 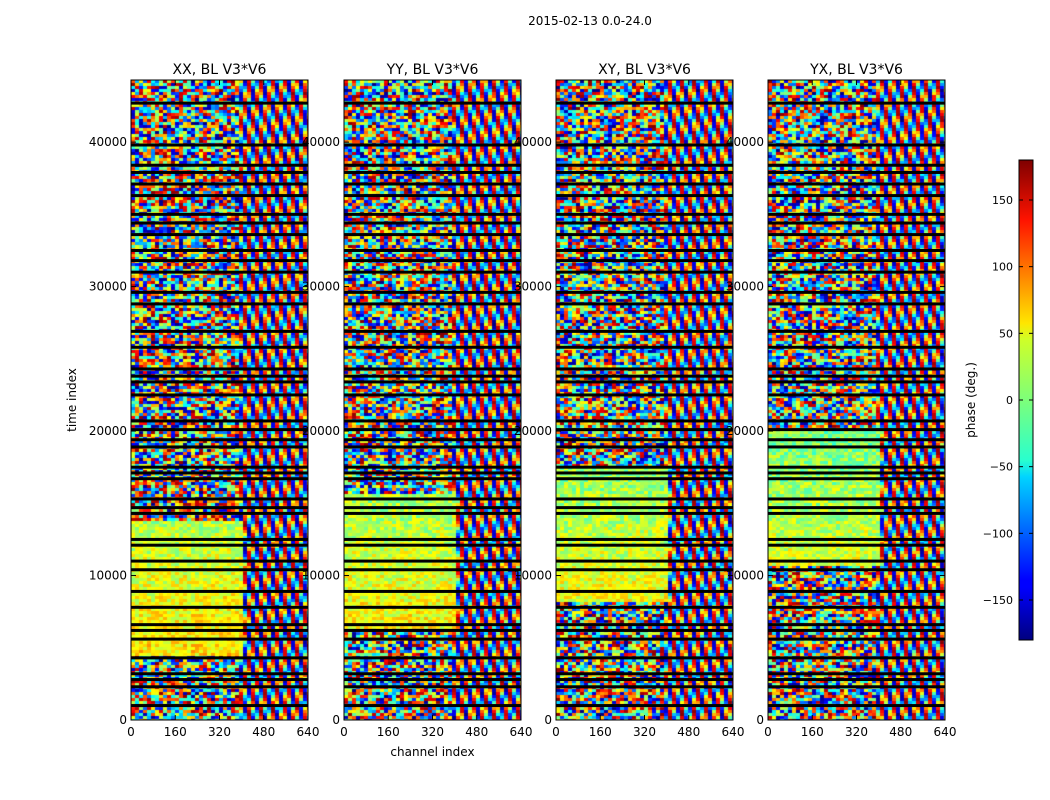 What do you see at coordinates (998, 600) in the screenshot?
I see `colorbar-tick-label: −150` at bounding box center [998, 600].